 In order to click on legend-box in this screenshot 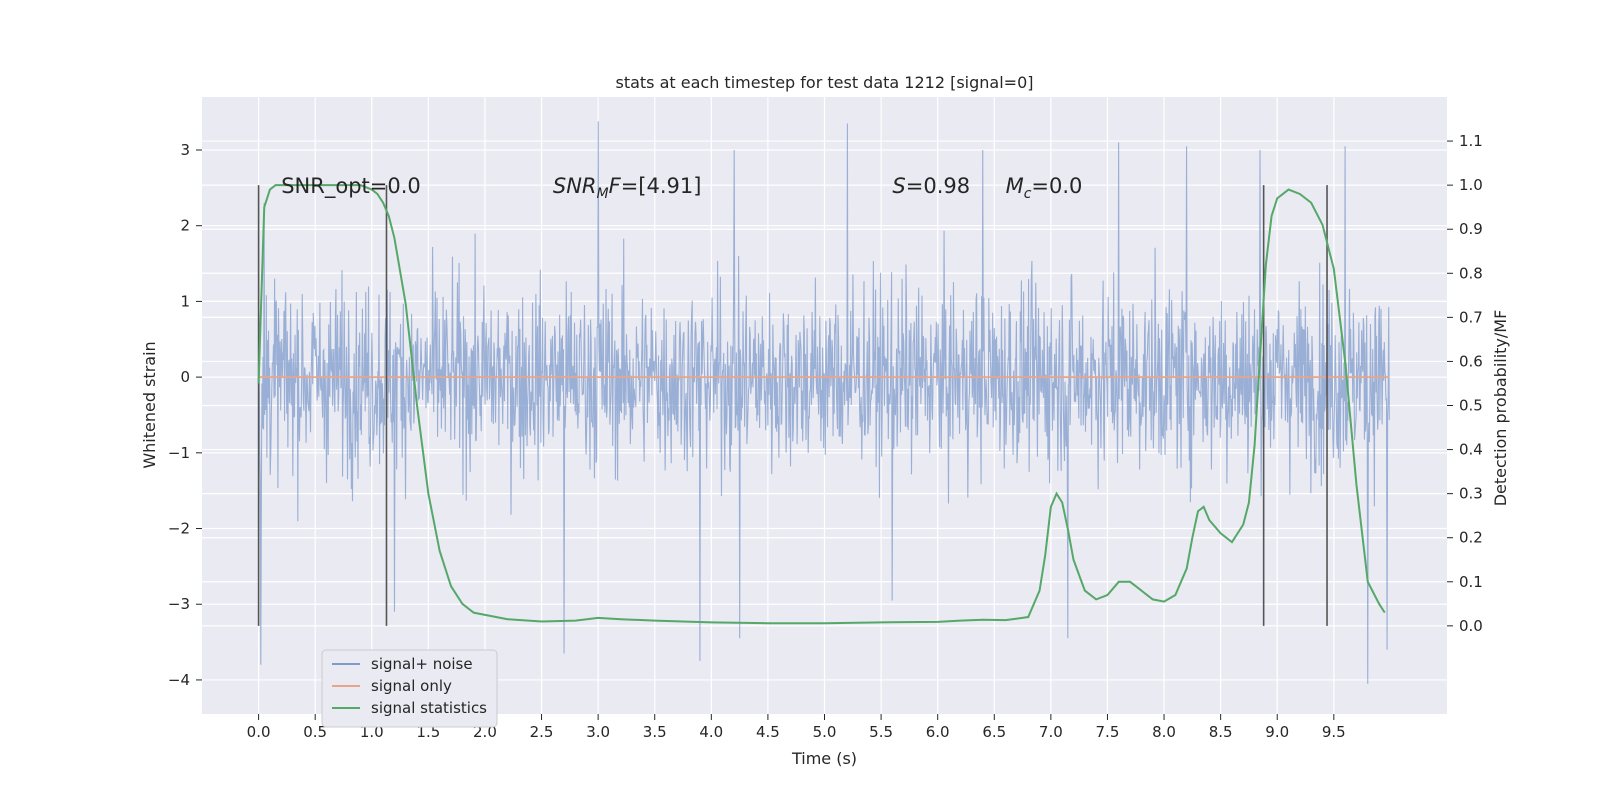, I will do `click(409, 688)`.